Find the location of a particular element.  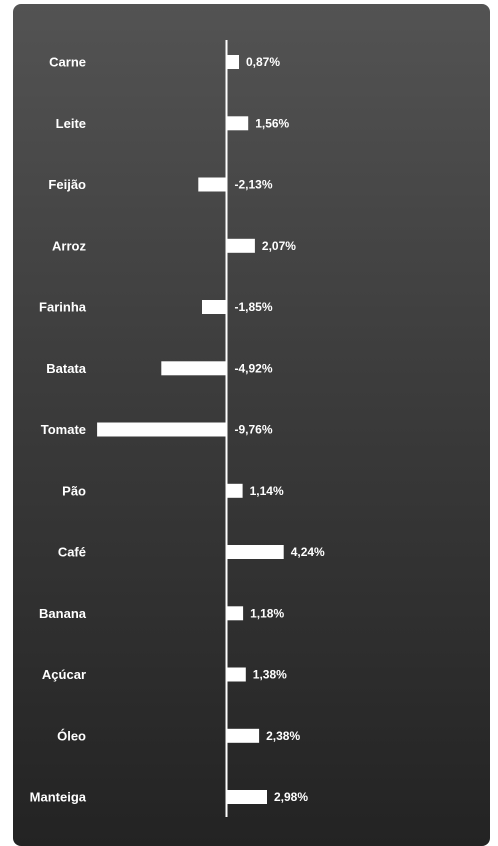

category-label: Café is located at coordinates (72, 552).